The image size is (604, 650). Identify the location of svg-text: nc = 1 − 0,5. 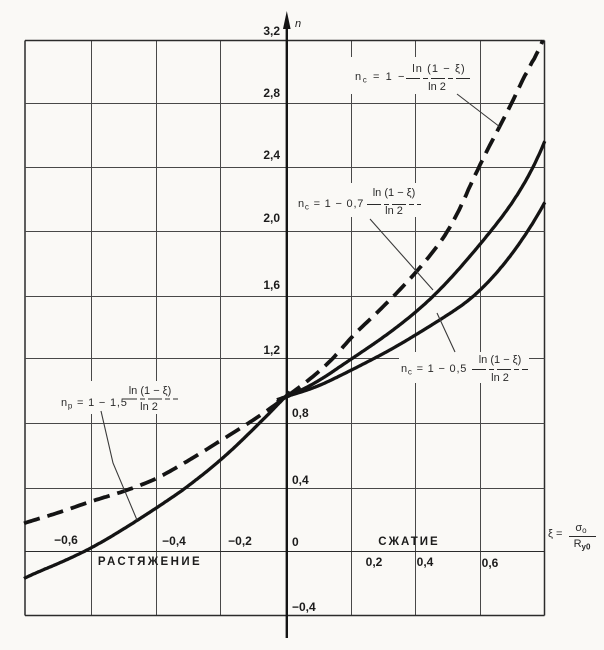
(434, 370).